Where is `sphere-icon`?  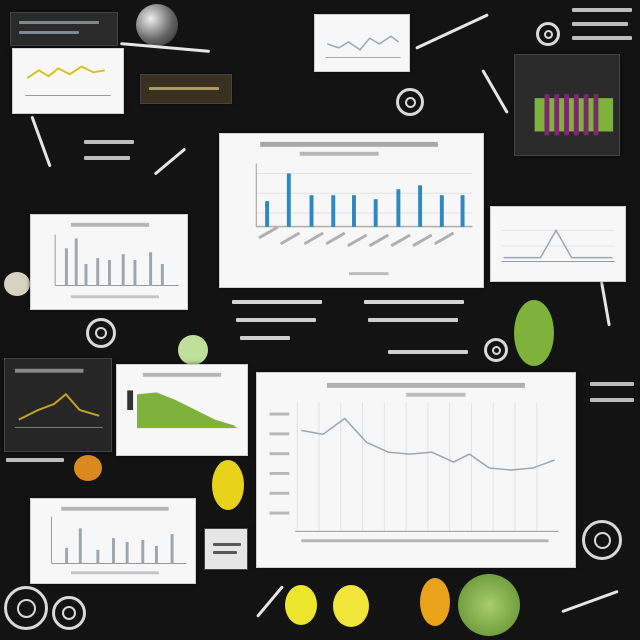 sphere-icon is located at coordinates (157, 25).